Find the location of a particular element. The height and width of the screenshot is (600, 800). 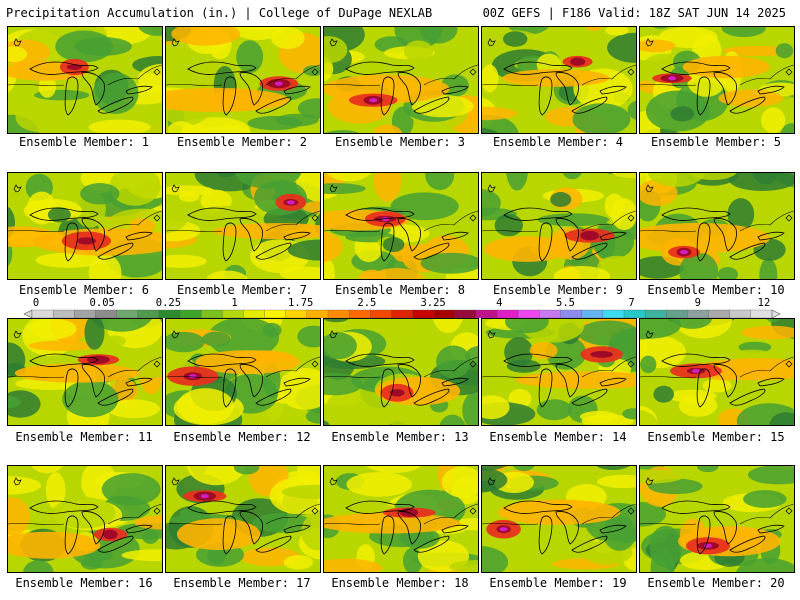

colorbar-tick-label: 0.25 is located at coordinates (168, 303).